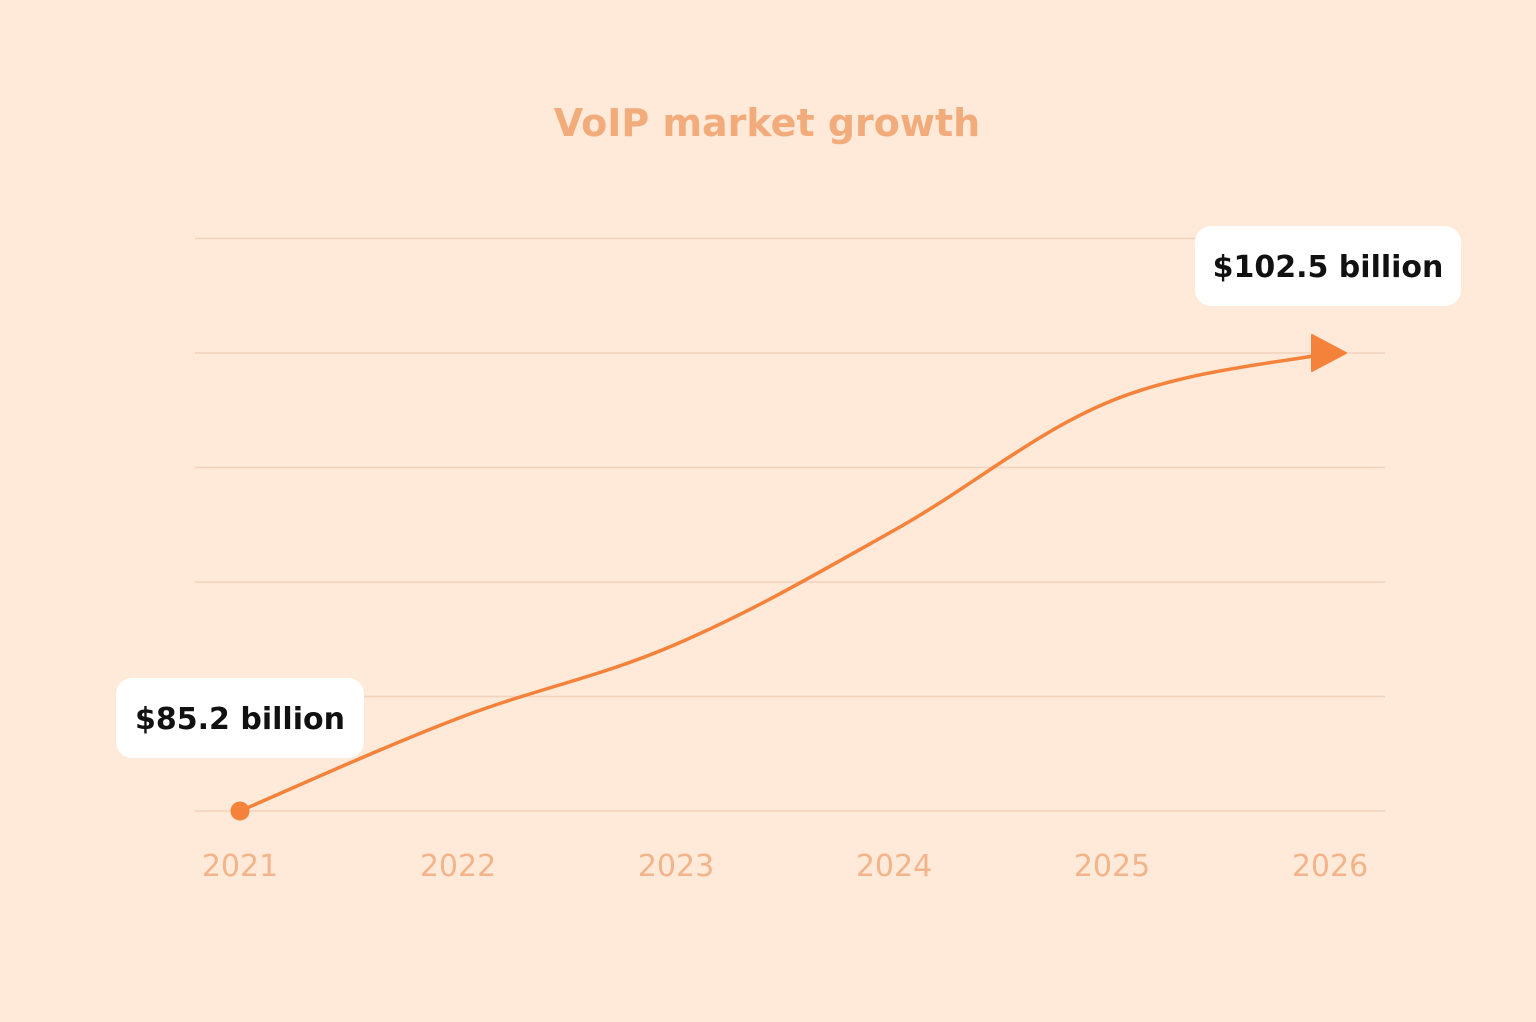  I want to click on callout-label: $102.5 billion, so click(1328, 267).